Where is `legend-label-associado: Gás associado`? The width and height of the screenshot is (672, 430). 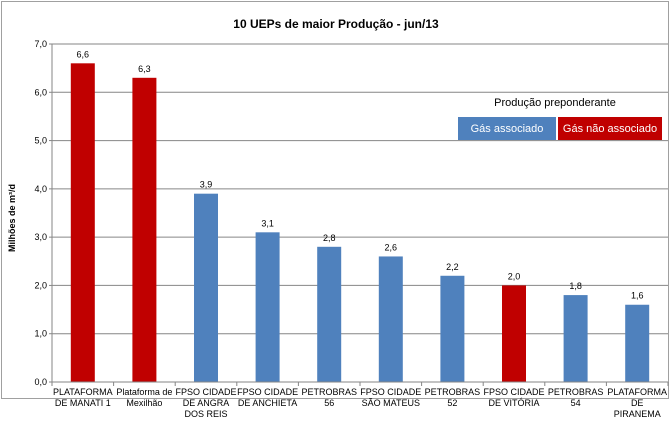 legend-label-associado: Gás associado is located at coordinates (507, 129).